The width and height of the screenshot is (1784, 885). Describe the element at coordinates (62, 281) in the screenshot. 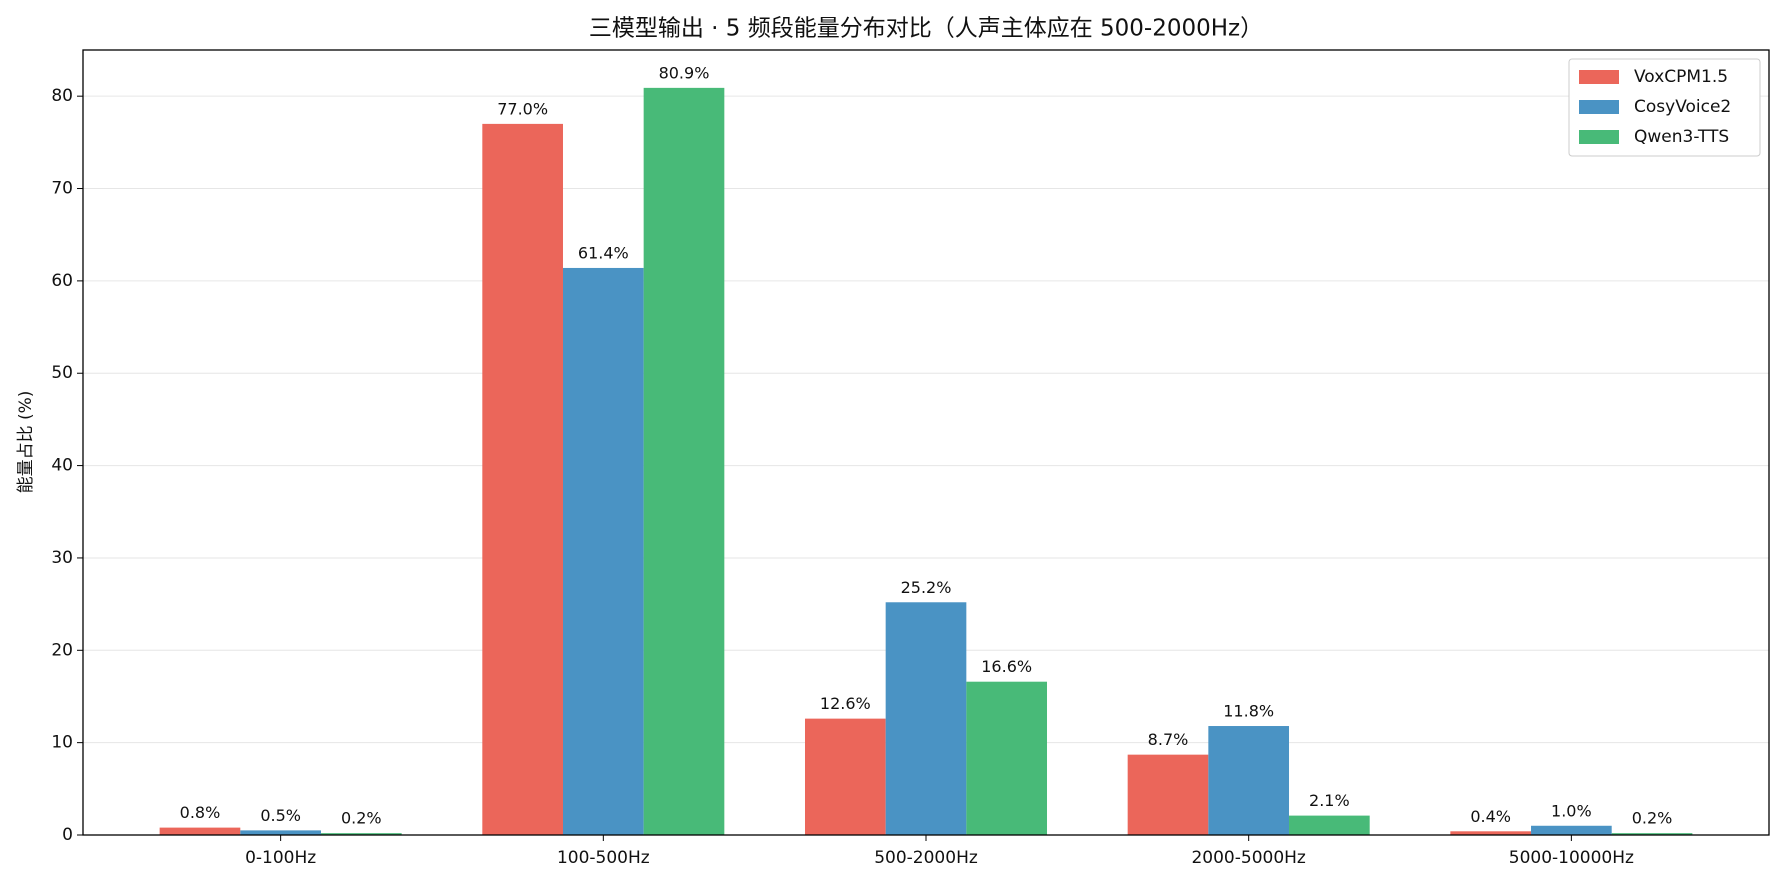

I see `y-tick-label: 60` at that location.